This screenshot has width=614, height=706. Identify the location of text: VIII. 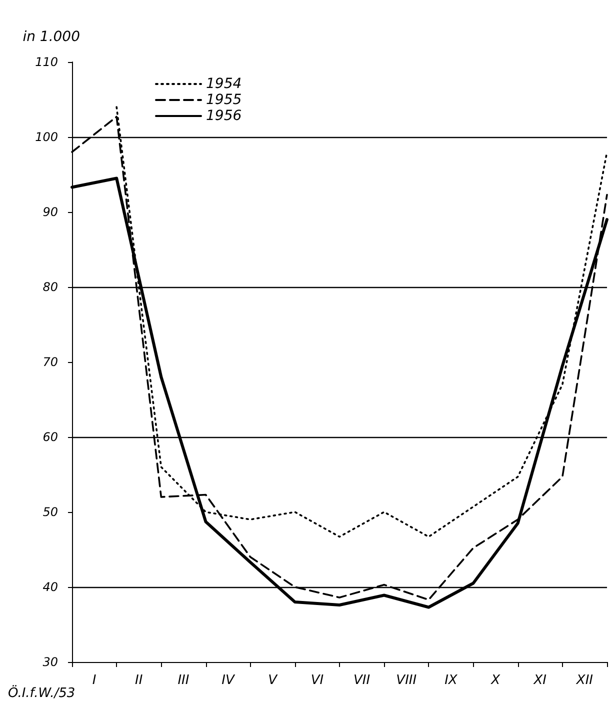
(406, 680).